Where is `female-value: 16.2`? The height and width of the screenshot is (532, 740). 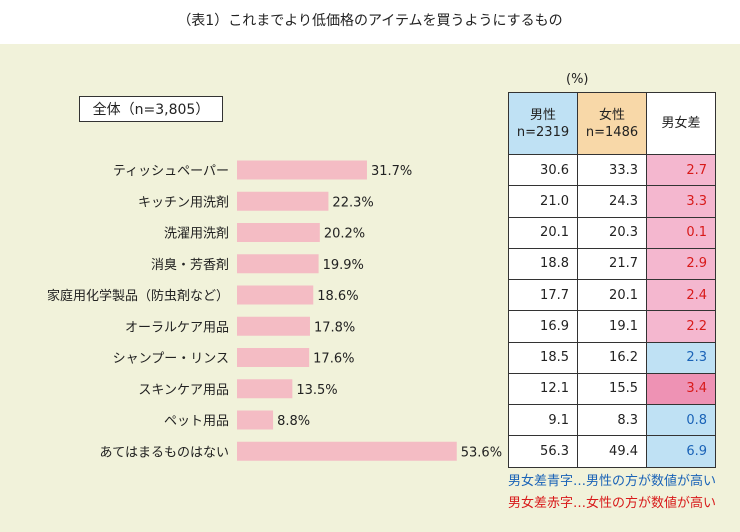
female-value: 16.2 is located at coordinates (612, 357).